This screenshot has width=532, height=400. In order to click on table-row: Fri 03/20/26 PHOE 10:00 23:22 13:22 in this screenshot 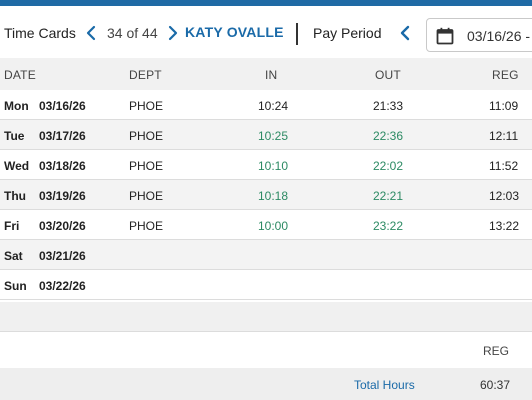, I will do `click(266, 225)`.